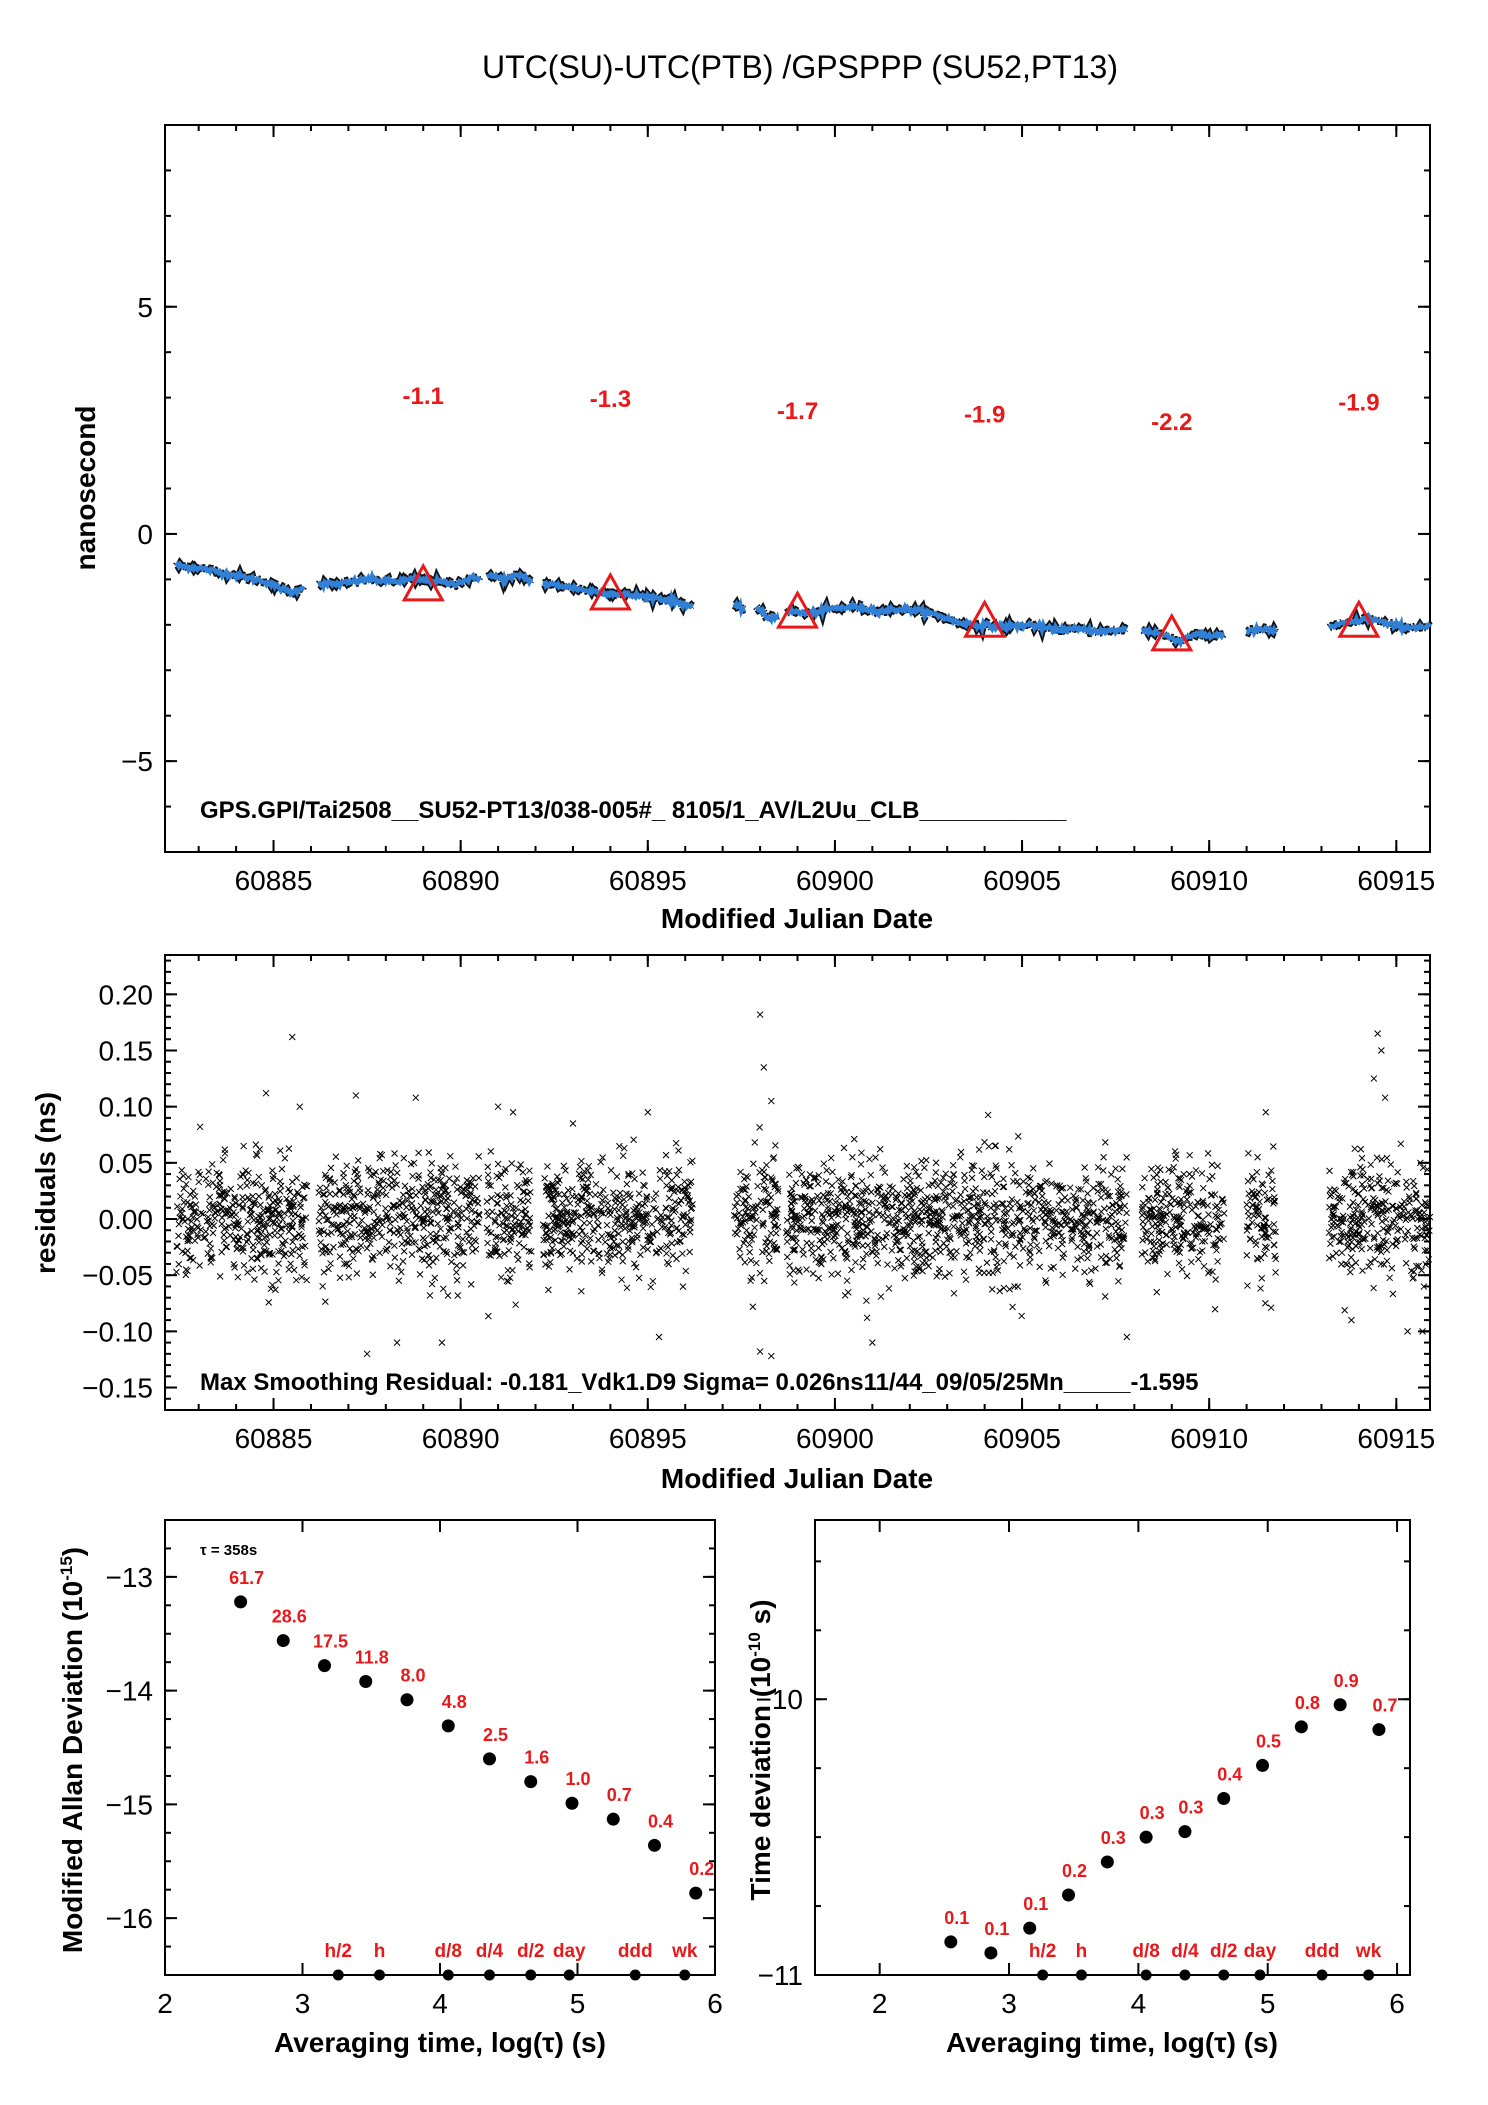 The image size is (1488, 2105). Describe the element at coordinates (530, 1951) in the screenshot. I see `interval-label: d/2` at that location.